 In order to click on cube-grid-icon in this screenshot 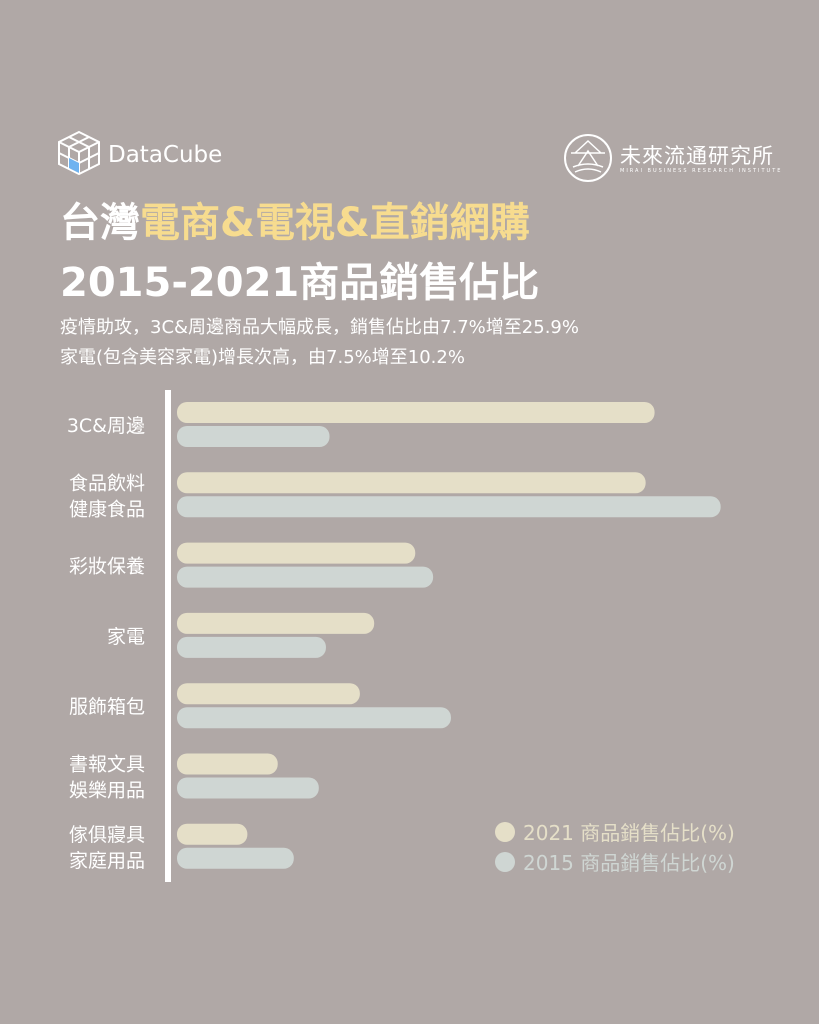, I will do `click(79, 153)`.